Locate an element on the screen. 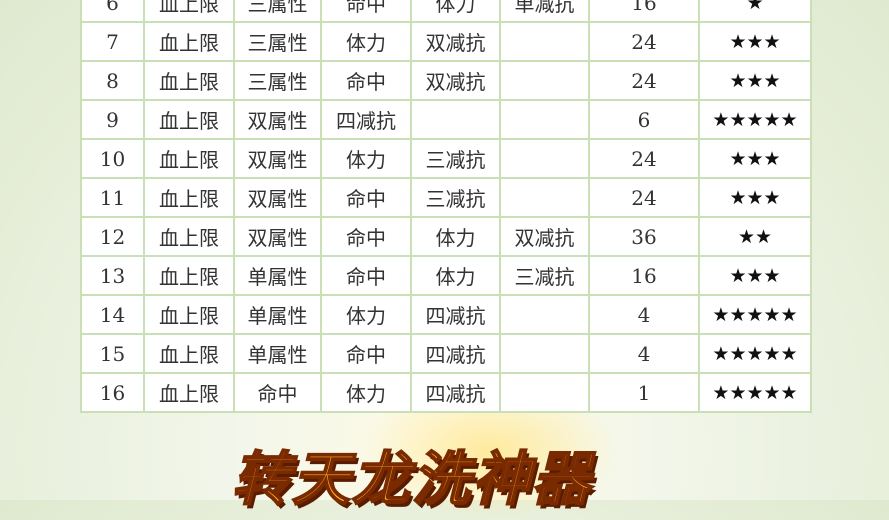  table-row: 10 血上限 双属性 体力 三减抗 24 ★★★ is located at coordinates (446, 158).